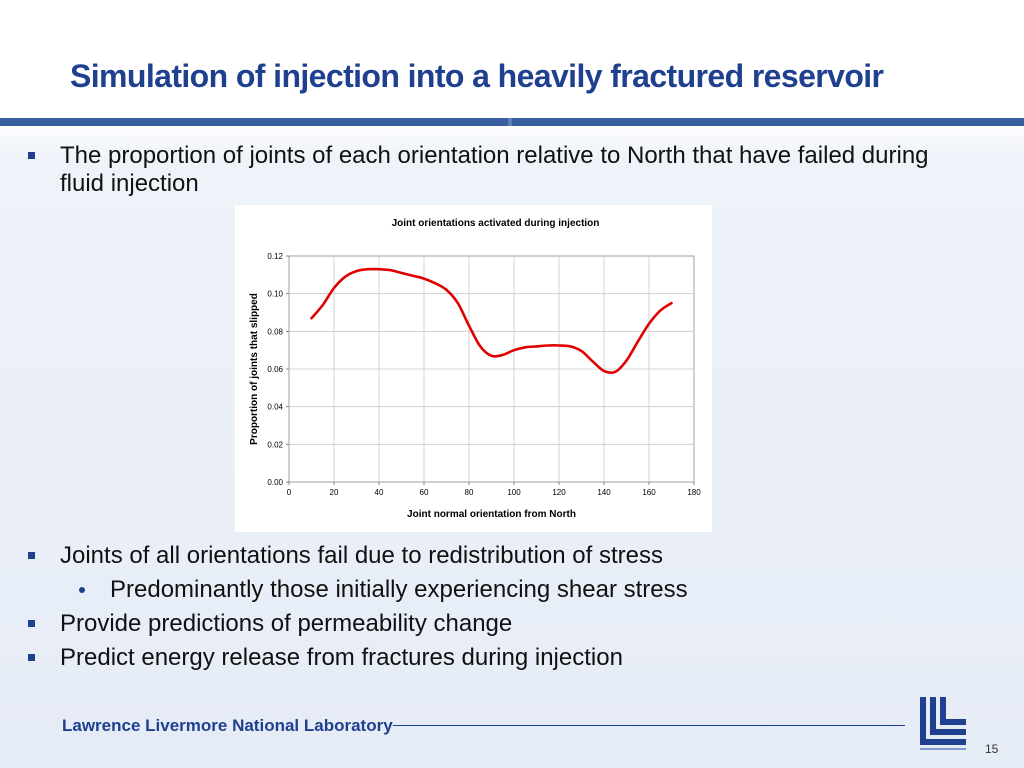  I want to click on x-tick-label: 0, so click(289, 492).